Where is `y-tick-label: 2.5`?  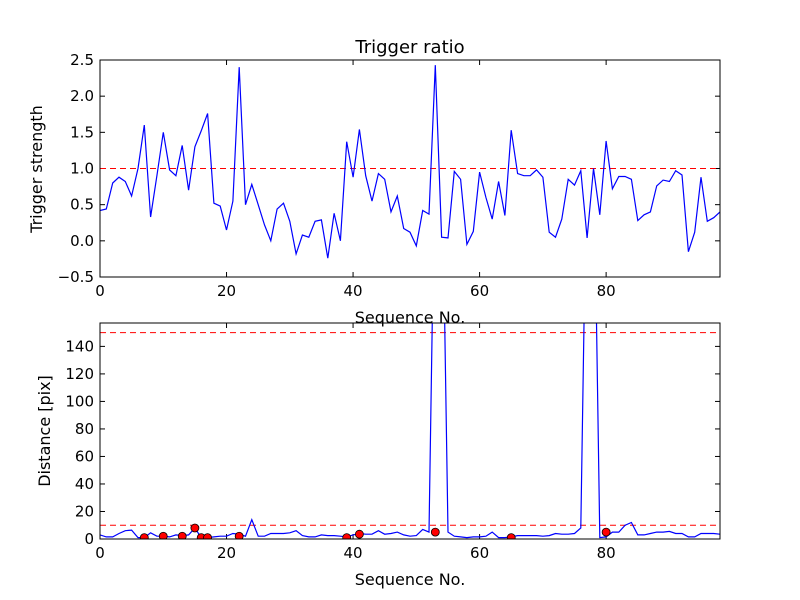 y-tick-label: 2.5 is located at coordinates (82, 60).